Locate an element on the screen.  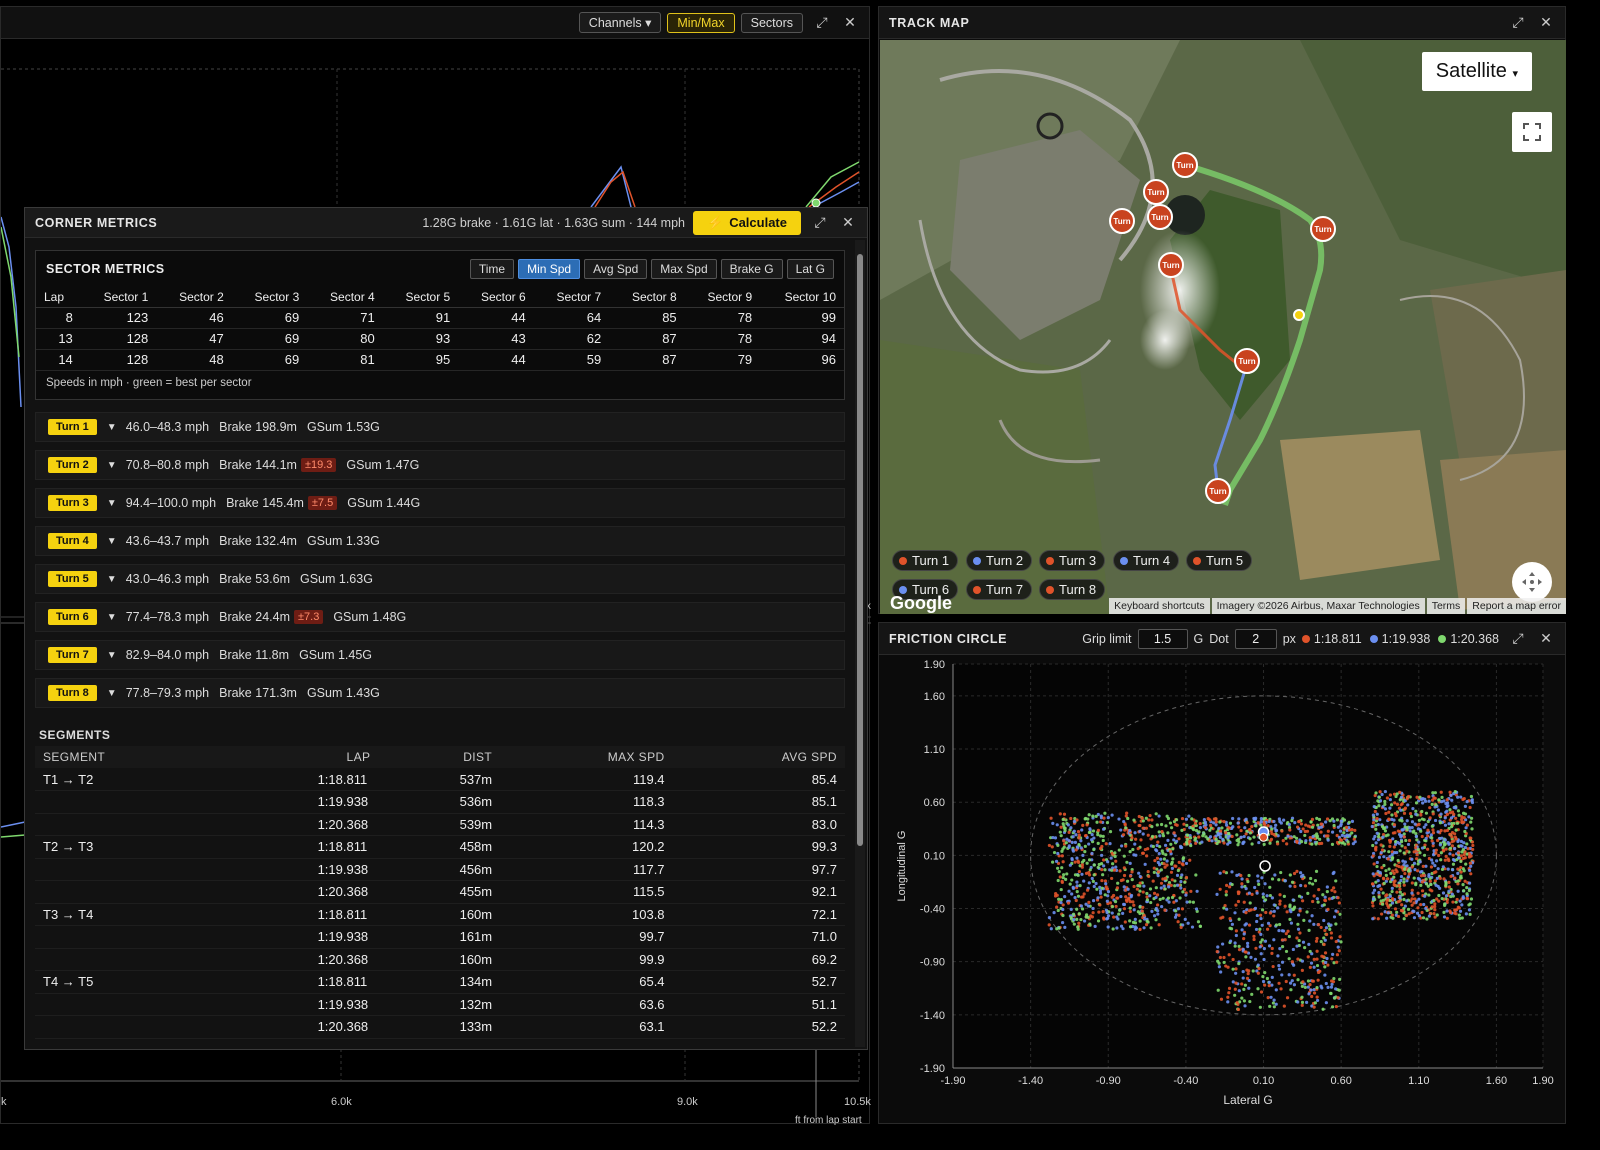
turn-chip: Turn 2 is located at coordinates (999, 560).